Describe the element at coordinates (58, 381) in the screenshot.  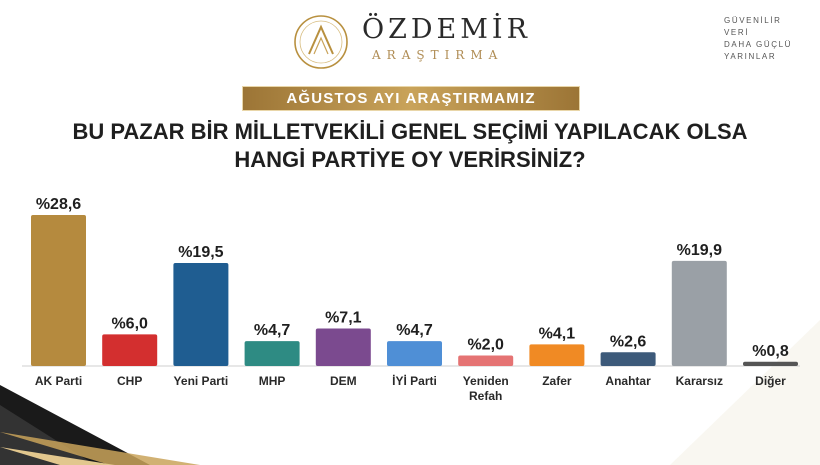
I see `category-label: AK Parti` at that location.